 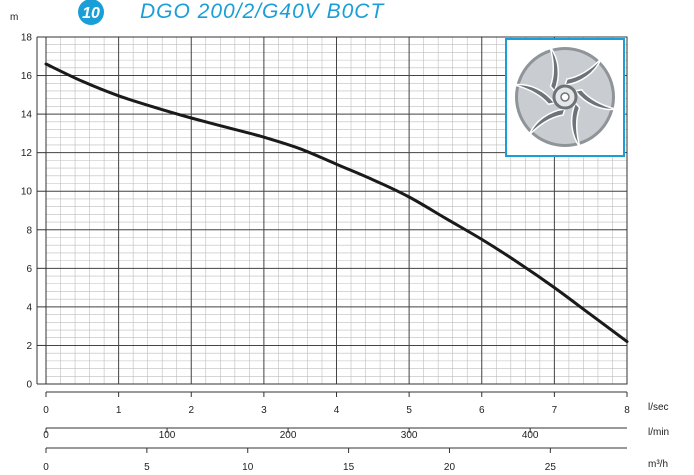 I want to click on y-tick-label: 14, so click(x=27, y=115).